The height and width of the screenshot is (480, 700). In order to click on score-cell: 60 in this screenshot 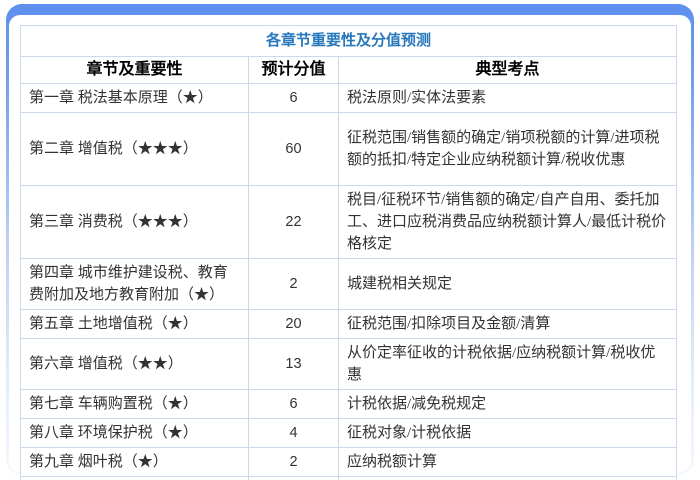, I will do `click(293, 149)`.